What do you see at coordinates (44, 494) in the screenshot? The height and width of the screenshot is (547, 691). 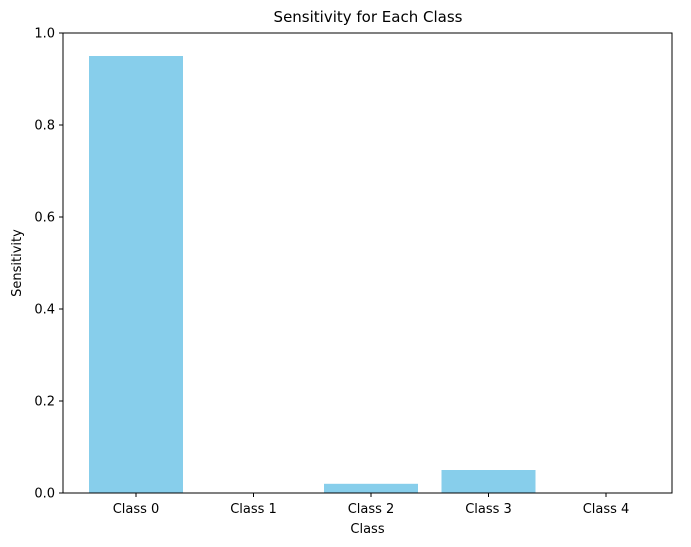 I see `y-tick-label: 0.0` at bounding box center [44, 494].